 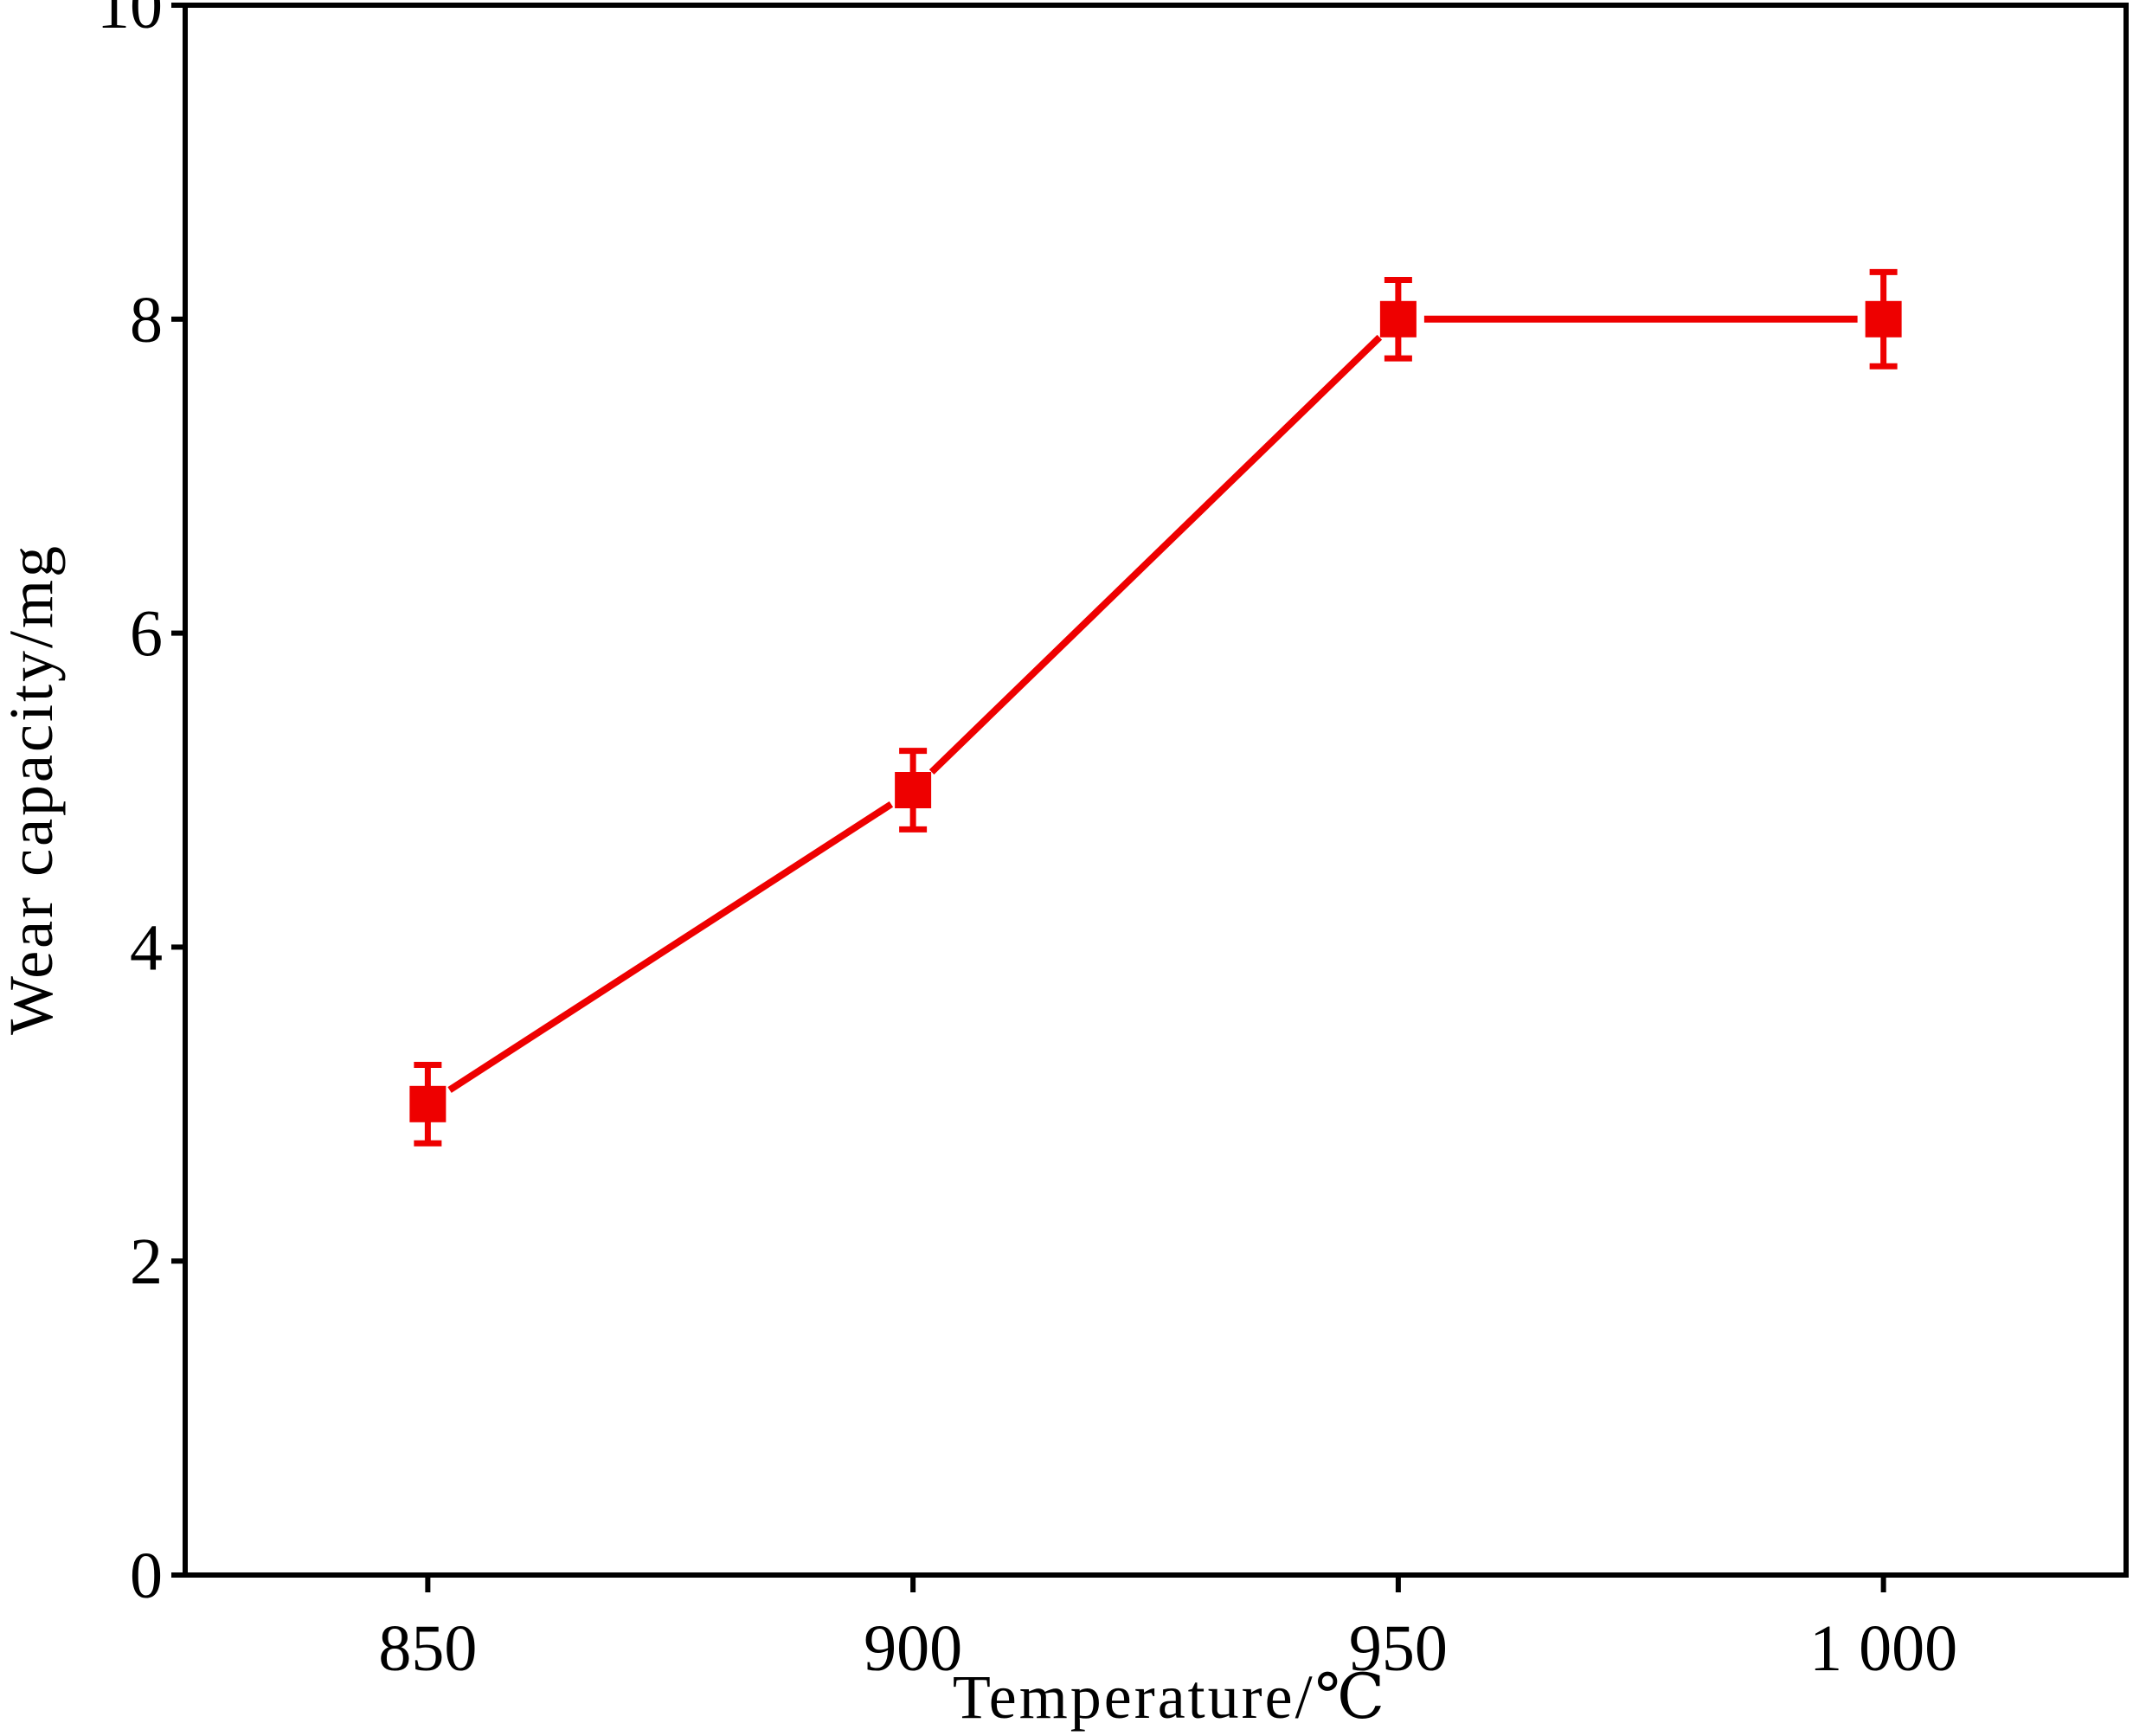 I want to click on y-axis-label: Wear capacity/mg, so click(x=33, y=789).